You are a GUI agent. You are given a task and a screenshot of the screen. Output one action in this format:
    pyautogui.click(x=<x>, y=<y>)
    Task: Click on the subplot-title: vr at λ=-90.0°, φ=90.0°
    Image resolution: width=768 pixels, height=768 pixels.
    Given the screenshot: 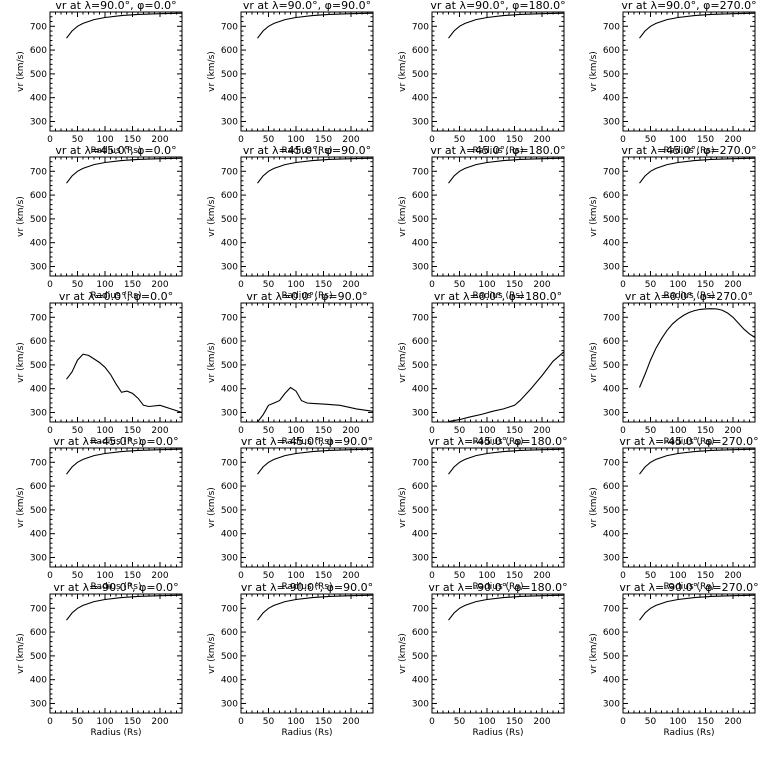 What is the action you would take?
    pyautogui.click(x=307, y=587)
    